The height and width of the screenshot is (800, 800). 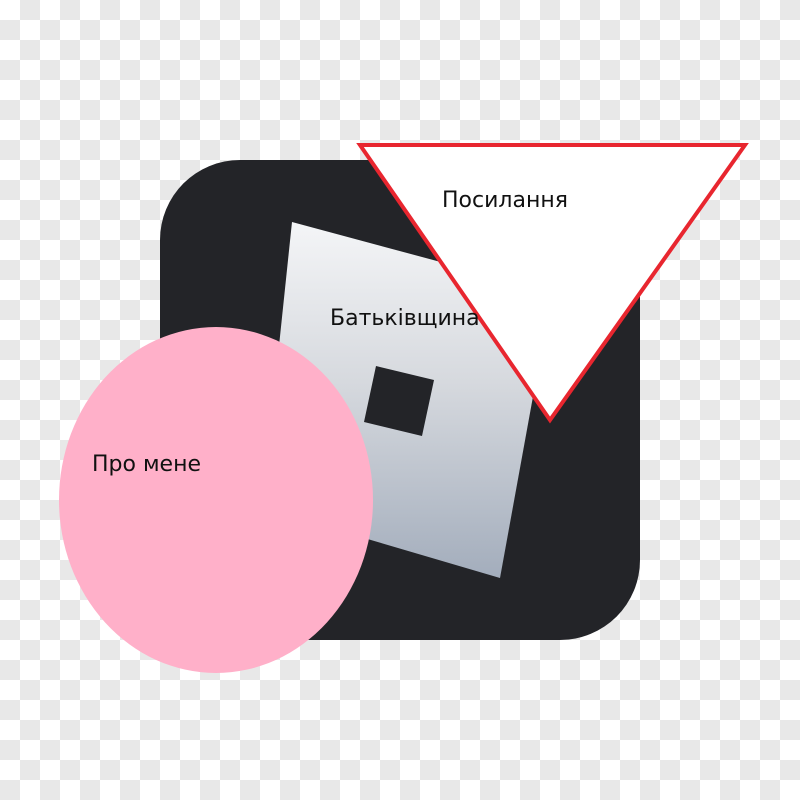 What do you see at coordinates (399, 401) in the screenshot?
I see `logo-center-hole` at bounding box center [399, 401].